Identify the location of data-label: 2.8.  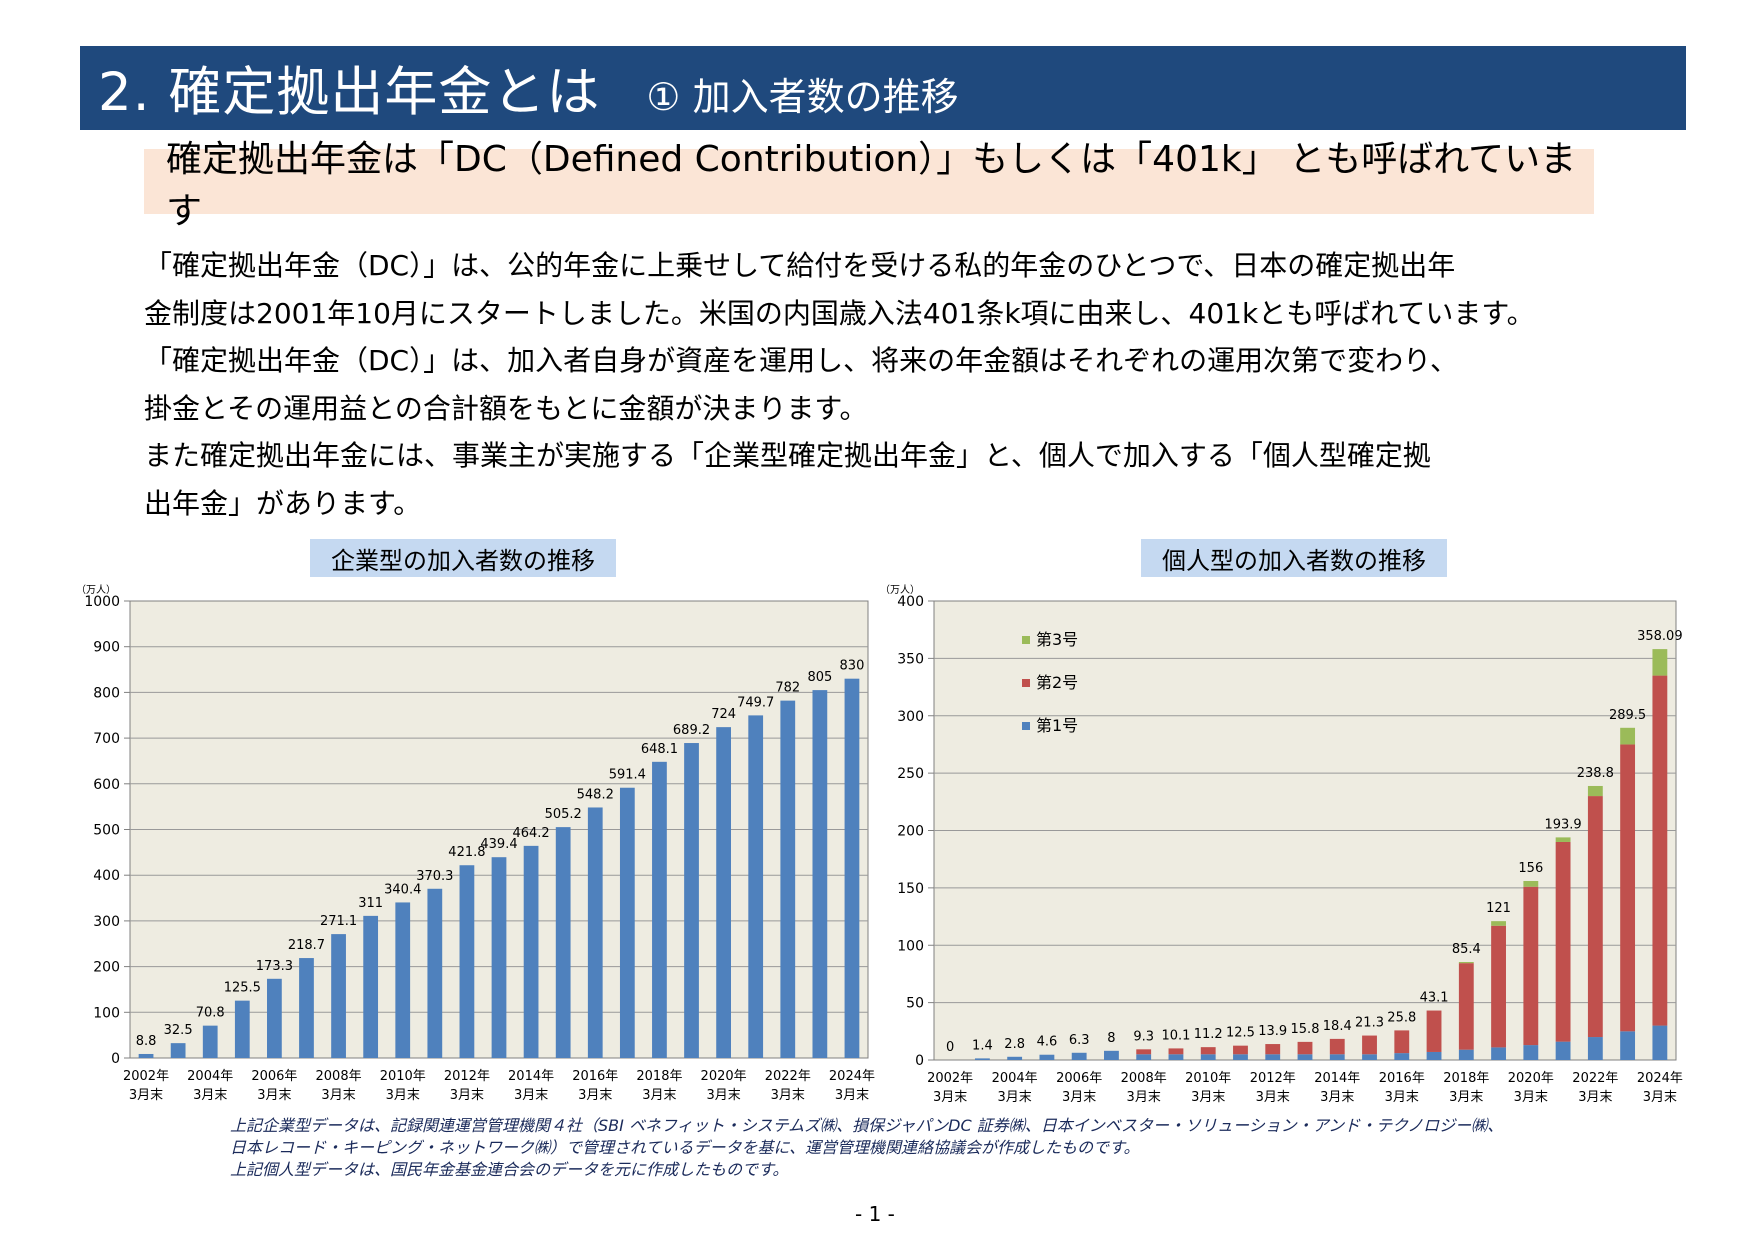
(1014, 1044).